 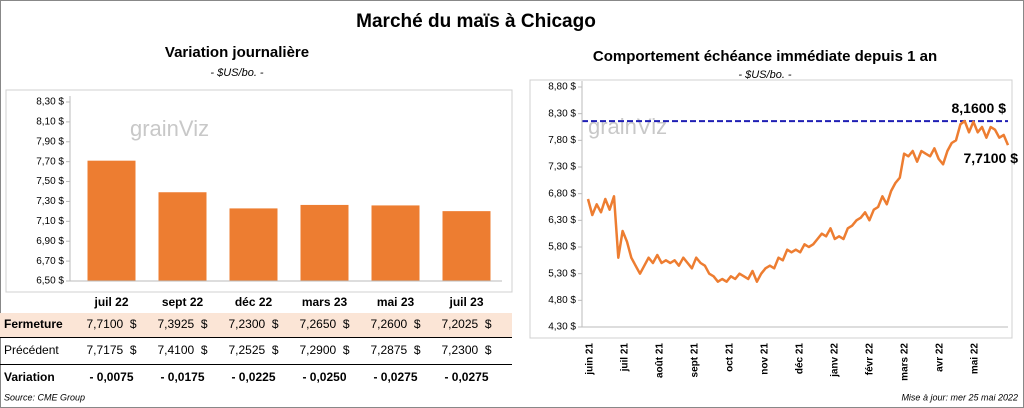 I want to click on reference-label: 8,1600 $, so click(x=979, y=108).